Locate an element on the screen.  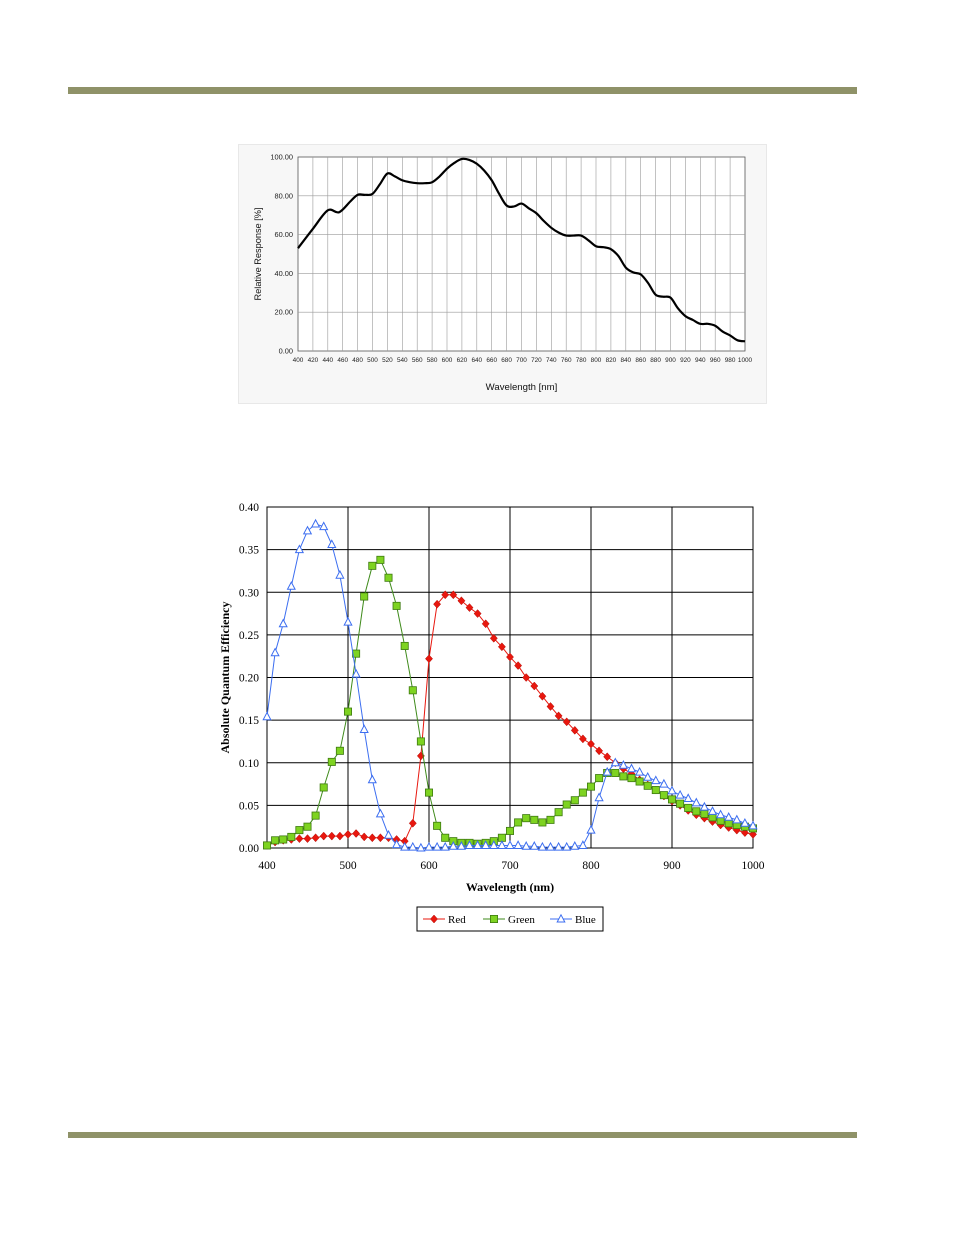
y-tick-label: 100.00 is located at coordinates (281, 157).